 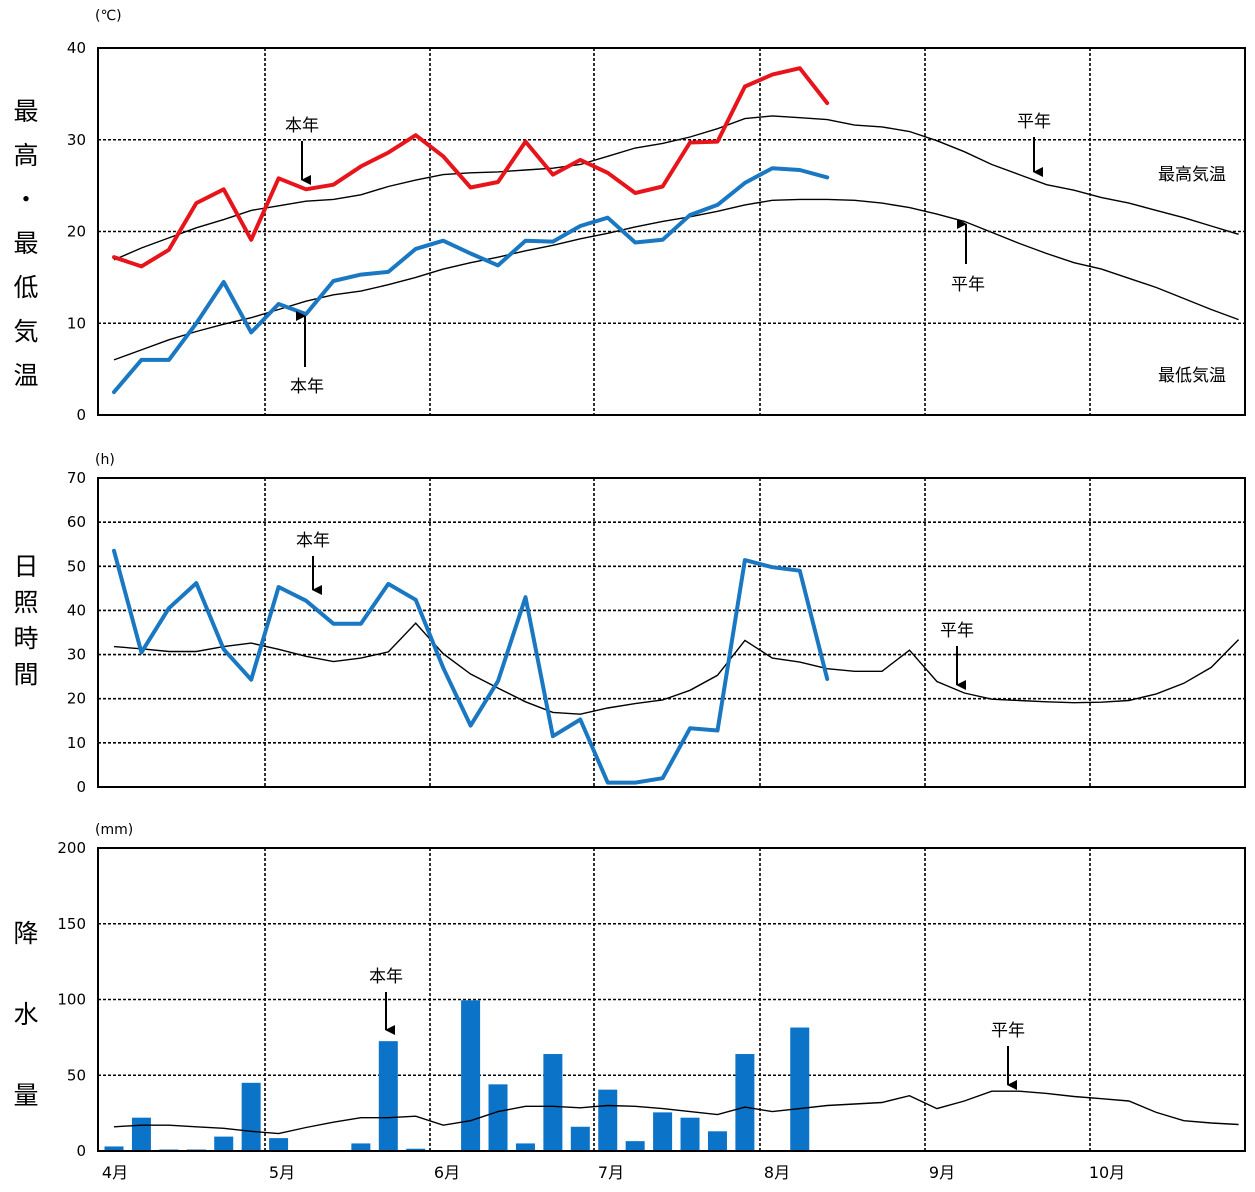 What do you see at coordinates (105, 460) in the screenshot?
I see `unit-label: (h)` at bounding box center [105, 460].